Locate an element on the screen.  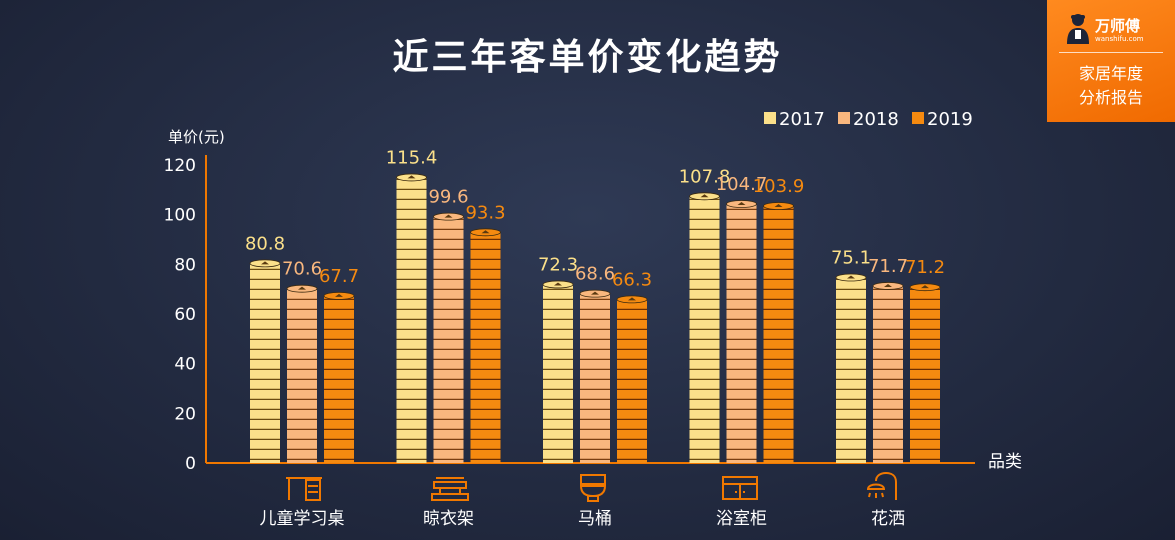
data-label: 107.8 is located at coordinates (705, 176).